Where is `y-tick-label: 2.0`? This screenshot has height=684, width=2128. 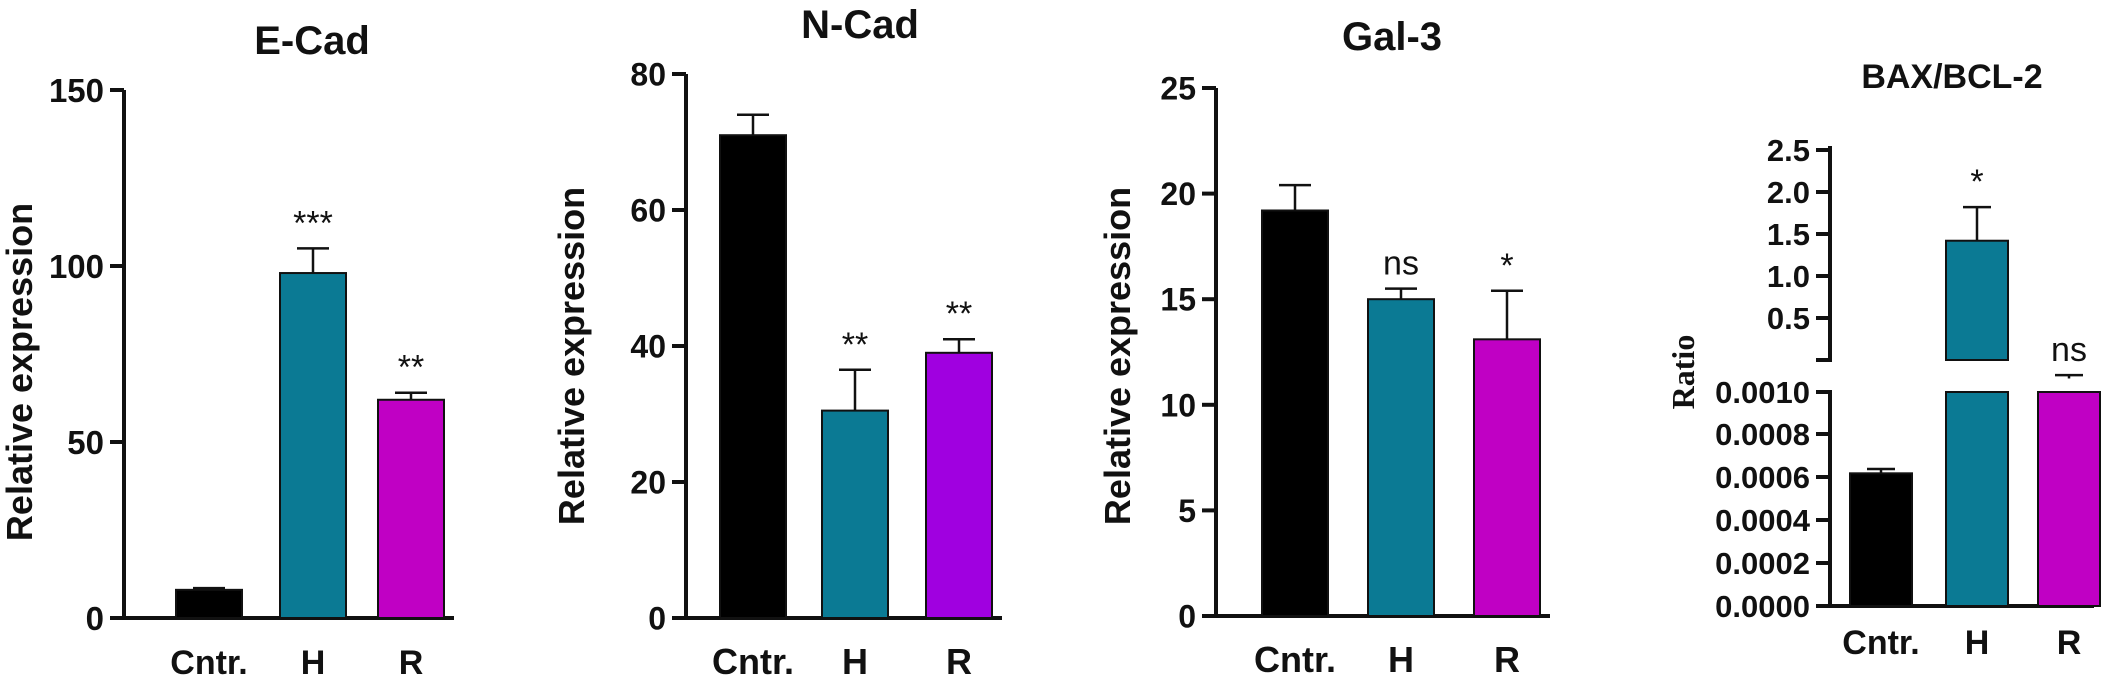 y-tick-label: 2.0 is located at coordinates (1788, 192).